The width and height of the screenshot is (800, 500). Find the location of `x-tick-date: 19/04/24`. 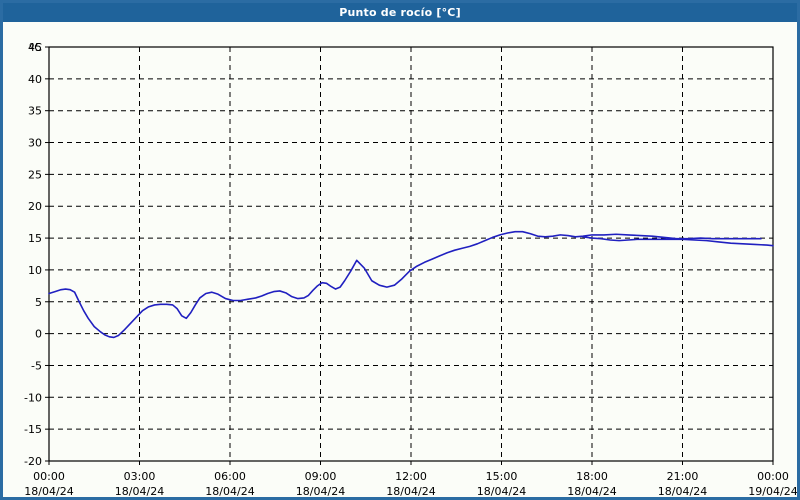

x-tick-date: 19/04/24 is located at coordinates (772, 491).